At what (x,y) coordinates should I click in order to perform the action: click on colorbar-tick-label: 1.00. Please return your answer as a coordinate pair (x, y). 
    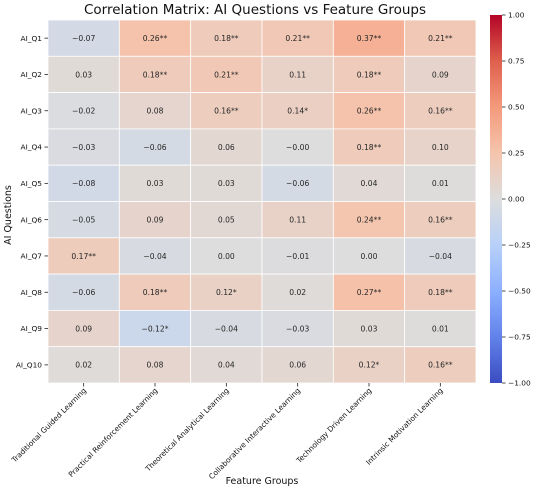
    Looking at the image, I should click on (516, 15).